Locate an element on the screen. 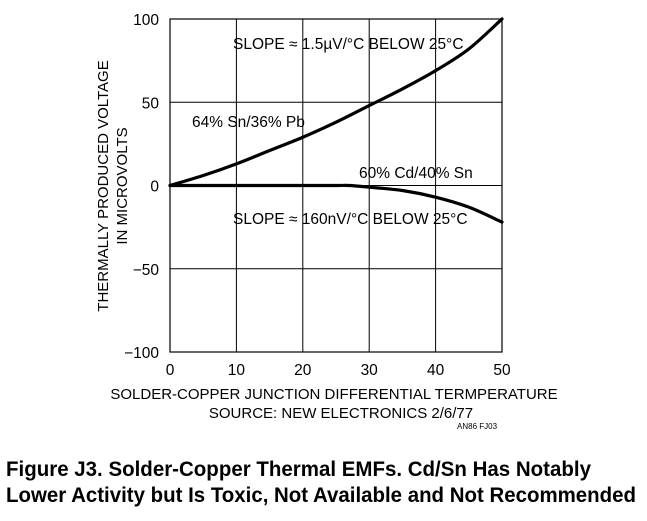 This screenshot has height=521, width=647. x-tick-label: 40 is located at coordinates (436, 370).